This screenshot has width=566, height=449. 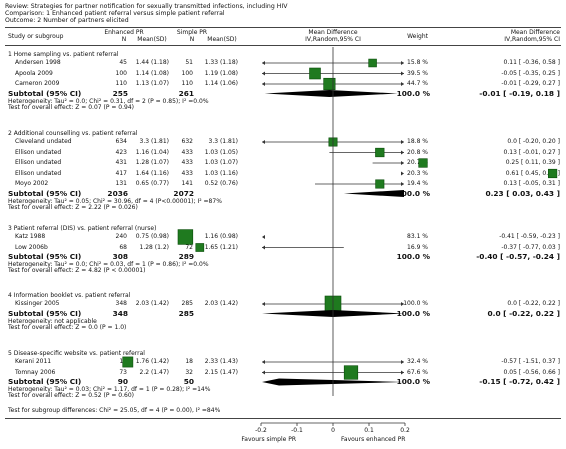 I want to click on study-simple-mean: 1.03 (1.05), so click(x=221, y=152).